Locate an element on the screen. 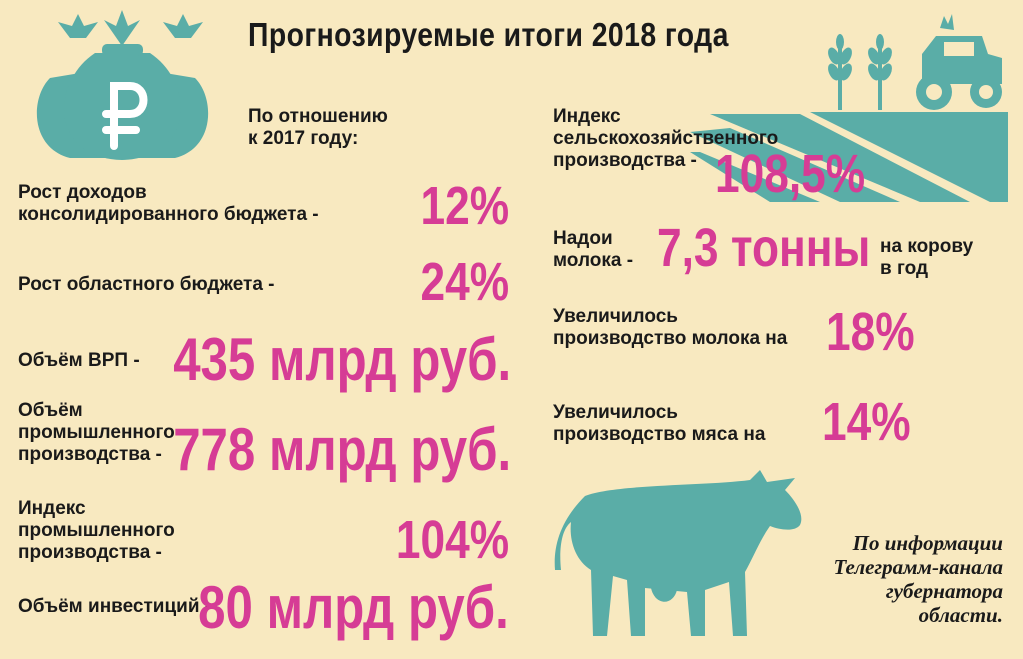 This screenshot has height=659, width=1023. page-title: Прогнозируемые итоги 2018 года is located at coordinates (488, 34).